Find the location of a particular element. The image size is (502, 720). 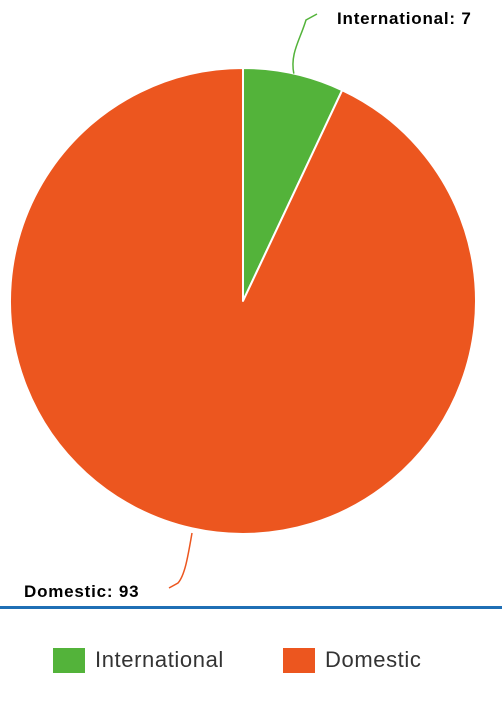

data-label-connector-international is located at coordinates (305, 43).